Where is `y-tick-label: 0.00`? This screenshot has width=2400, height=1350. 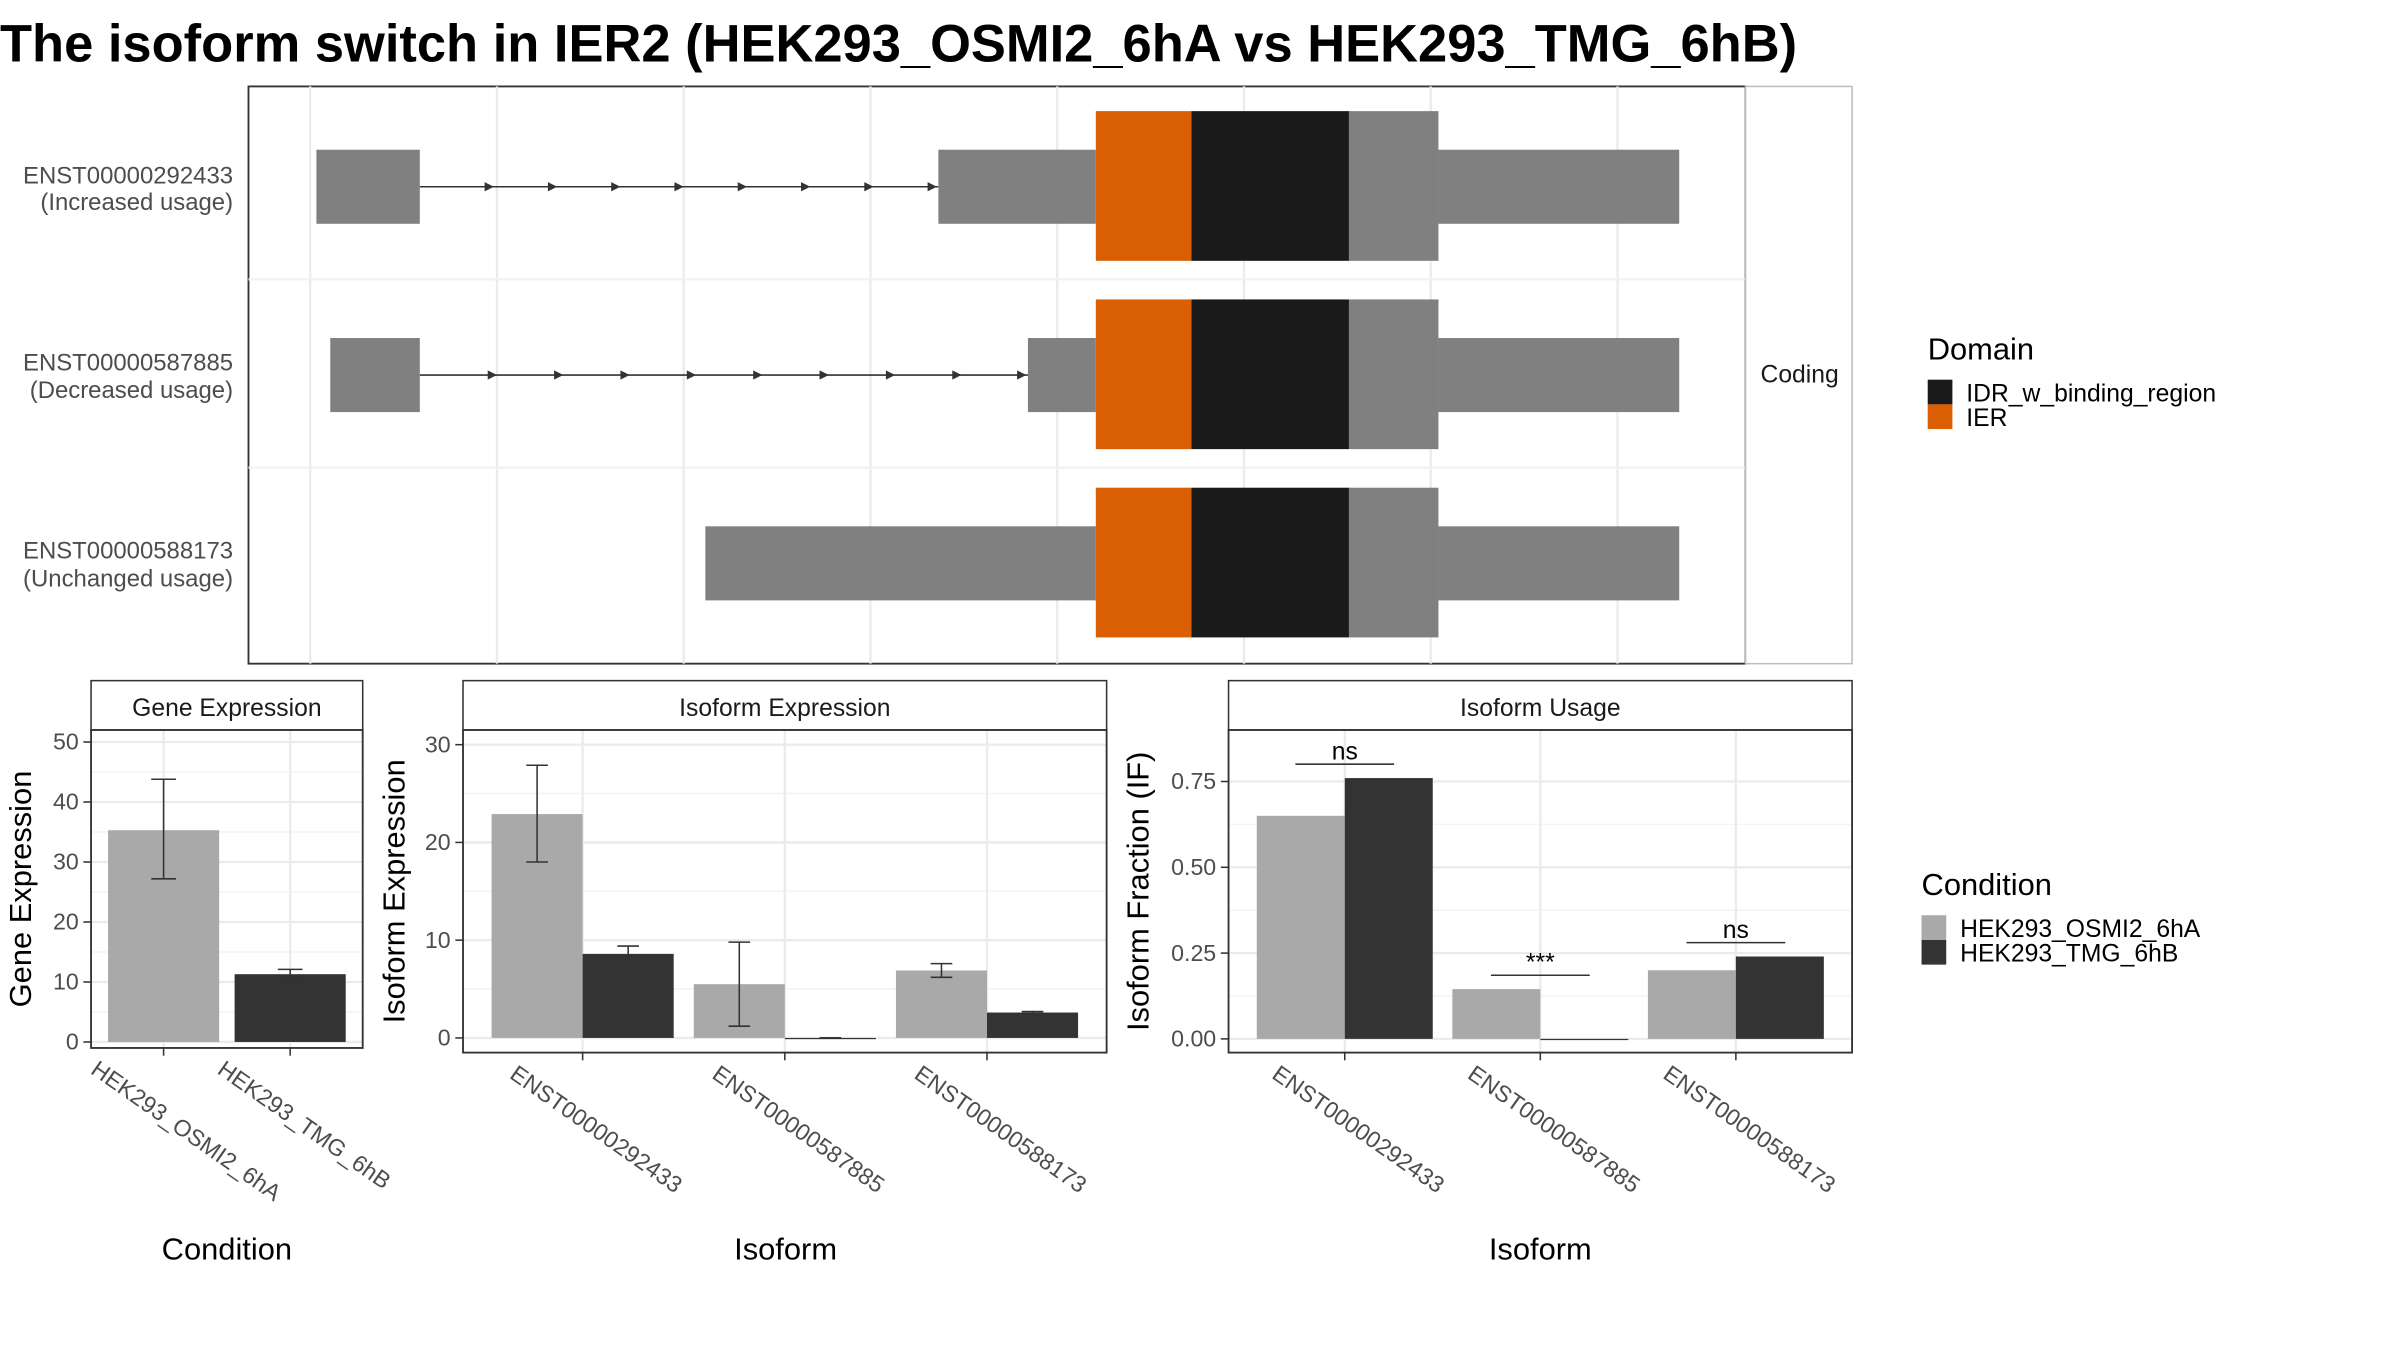
y-tick-label: 0.00 is located at coordinates (1193, 1039).